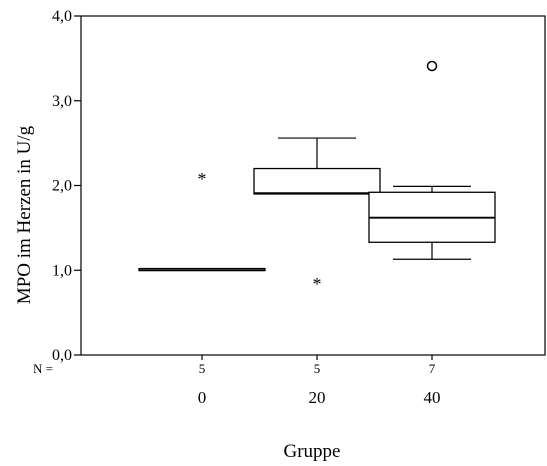 The height and width of the screenshot is (466, 547). What do you see at coordinates (317, 368) in the screenshot?
I see `n-count-20: 5` at bounding box center [317, 368].